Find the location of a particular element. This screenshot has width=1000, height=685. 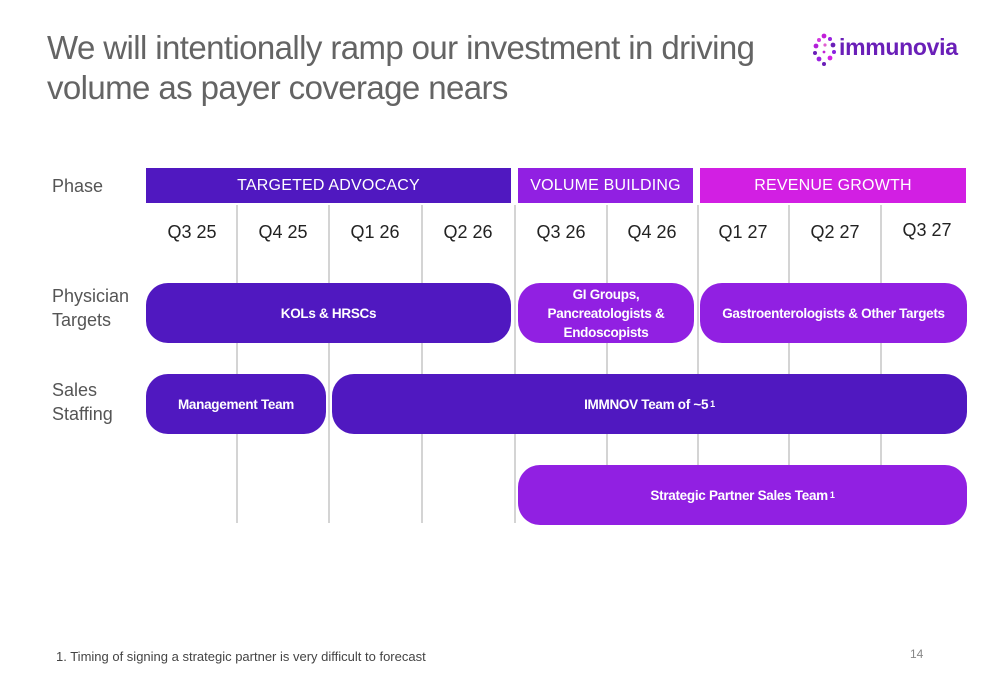

pill-label: IMMNOV Team of ~5 is located at coordinates (646, 404).